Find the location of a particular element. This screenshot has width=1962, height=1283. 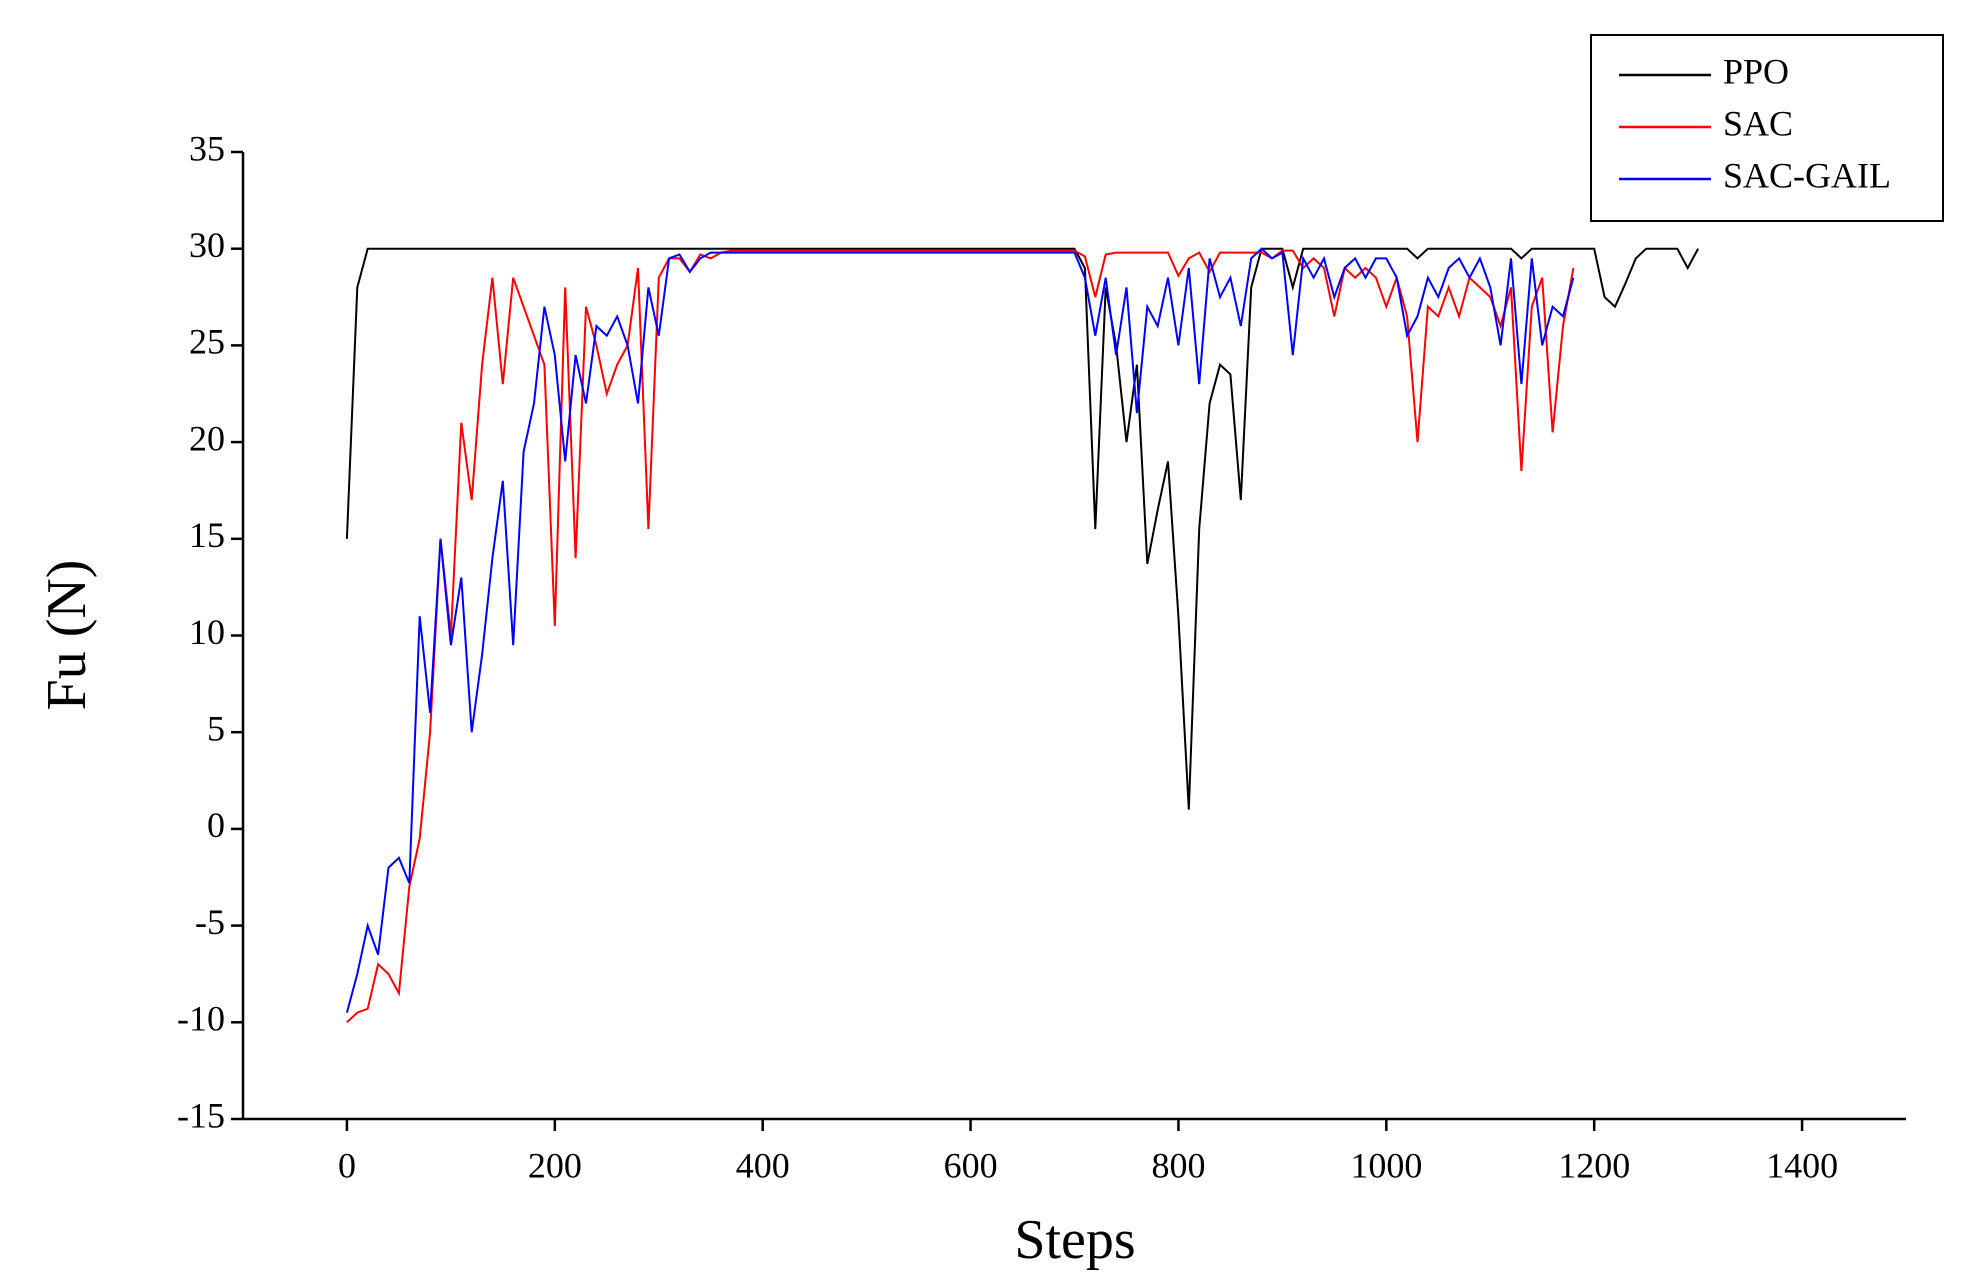

legend-label: PPO is located at coordinates (1756, 71).